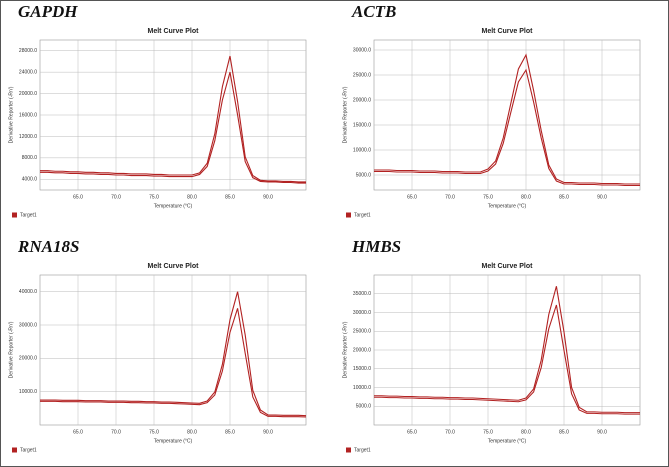  I want to click on panel-label: RNA18S, so click(48, 246).